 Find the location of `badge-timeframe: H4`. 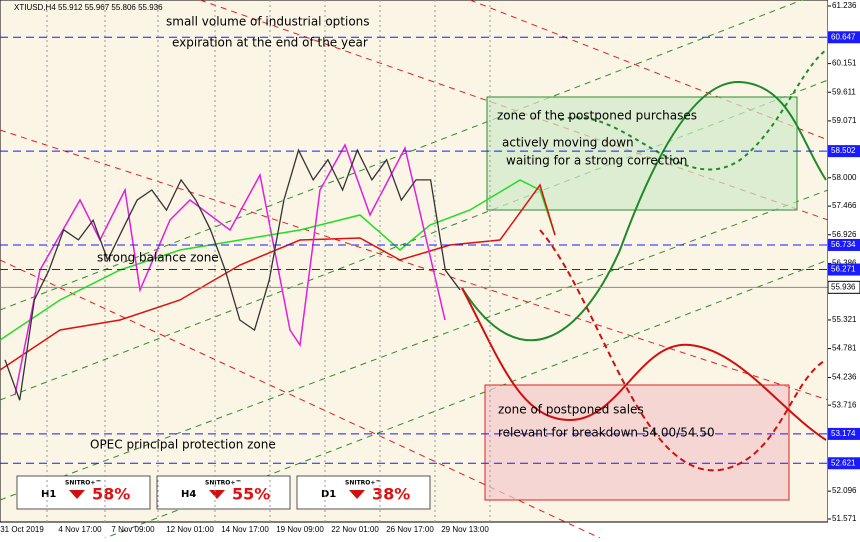

badge-timeframe: H4 is located at coordinates (188, 494).